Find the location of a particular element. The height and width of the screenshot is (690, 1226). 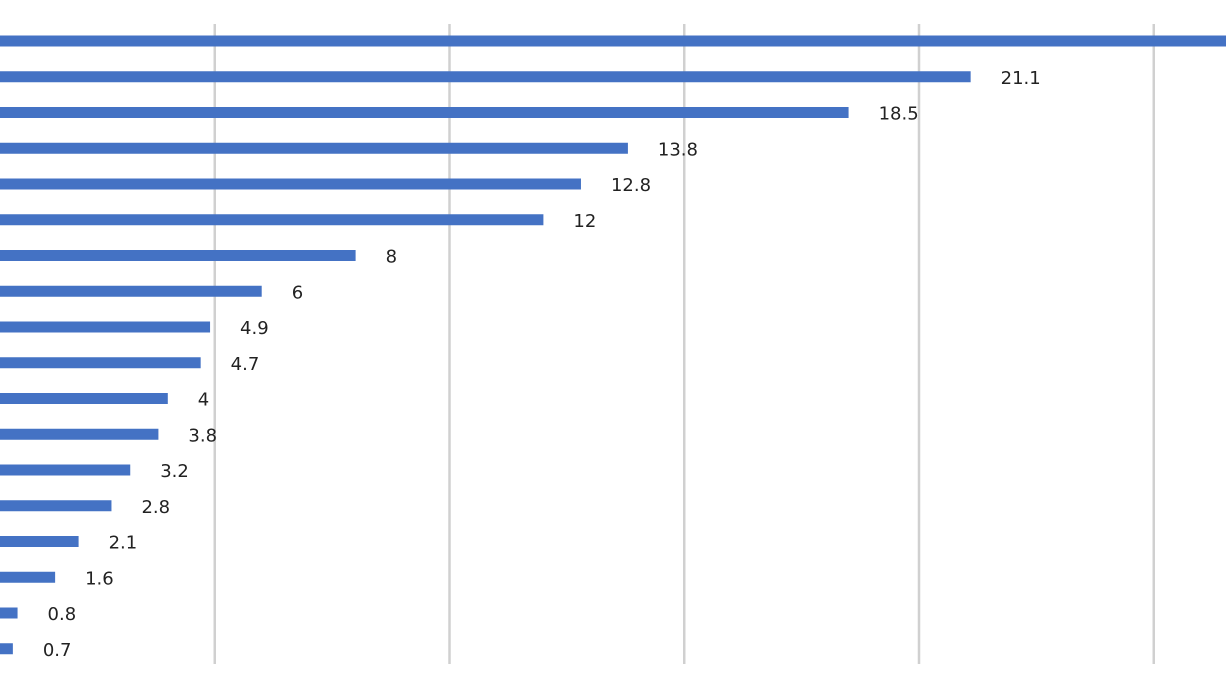

data-label: 6 is located at coordinates (297, 292).